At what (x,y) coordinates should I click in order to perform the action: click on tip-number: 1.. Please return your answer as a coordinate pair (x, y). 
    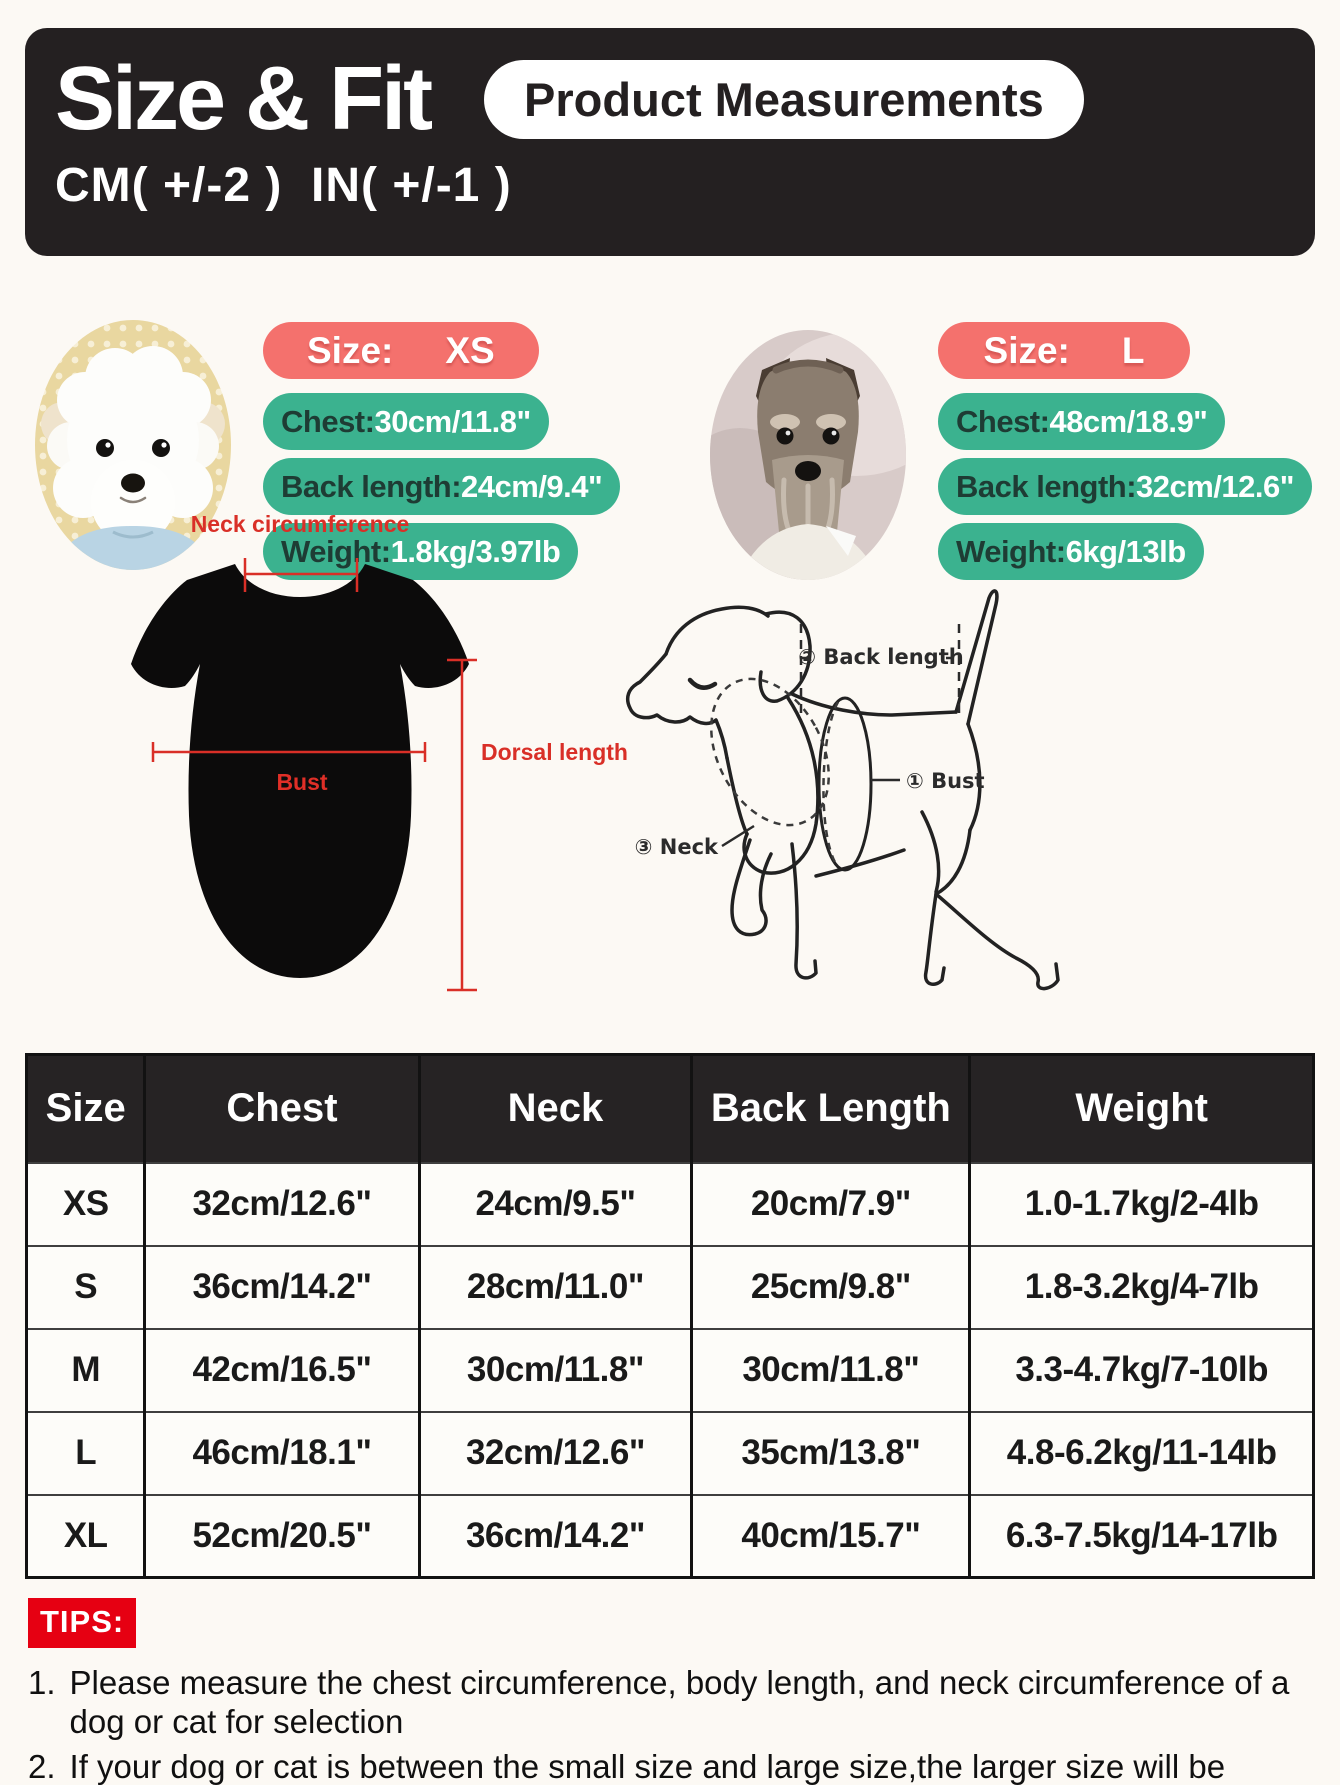
    Looking at the image, I should click on (42, 1682).